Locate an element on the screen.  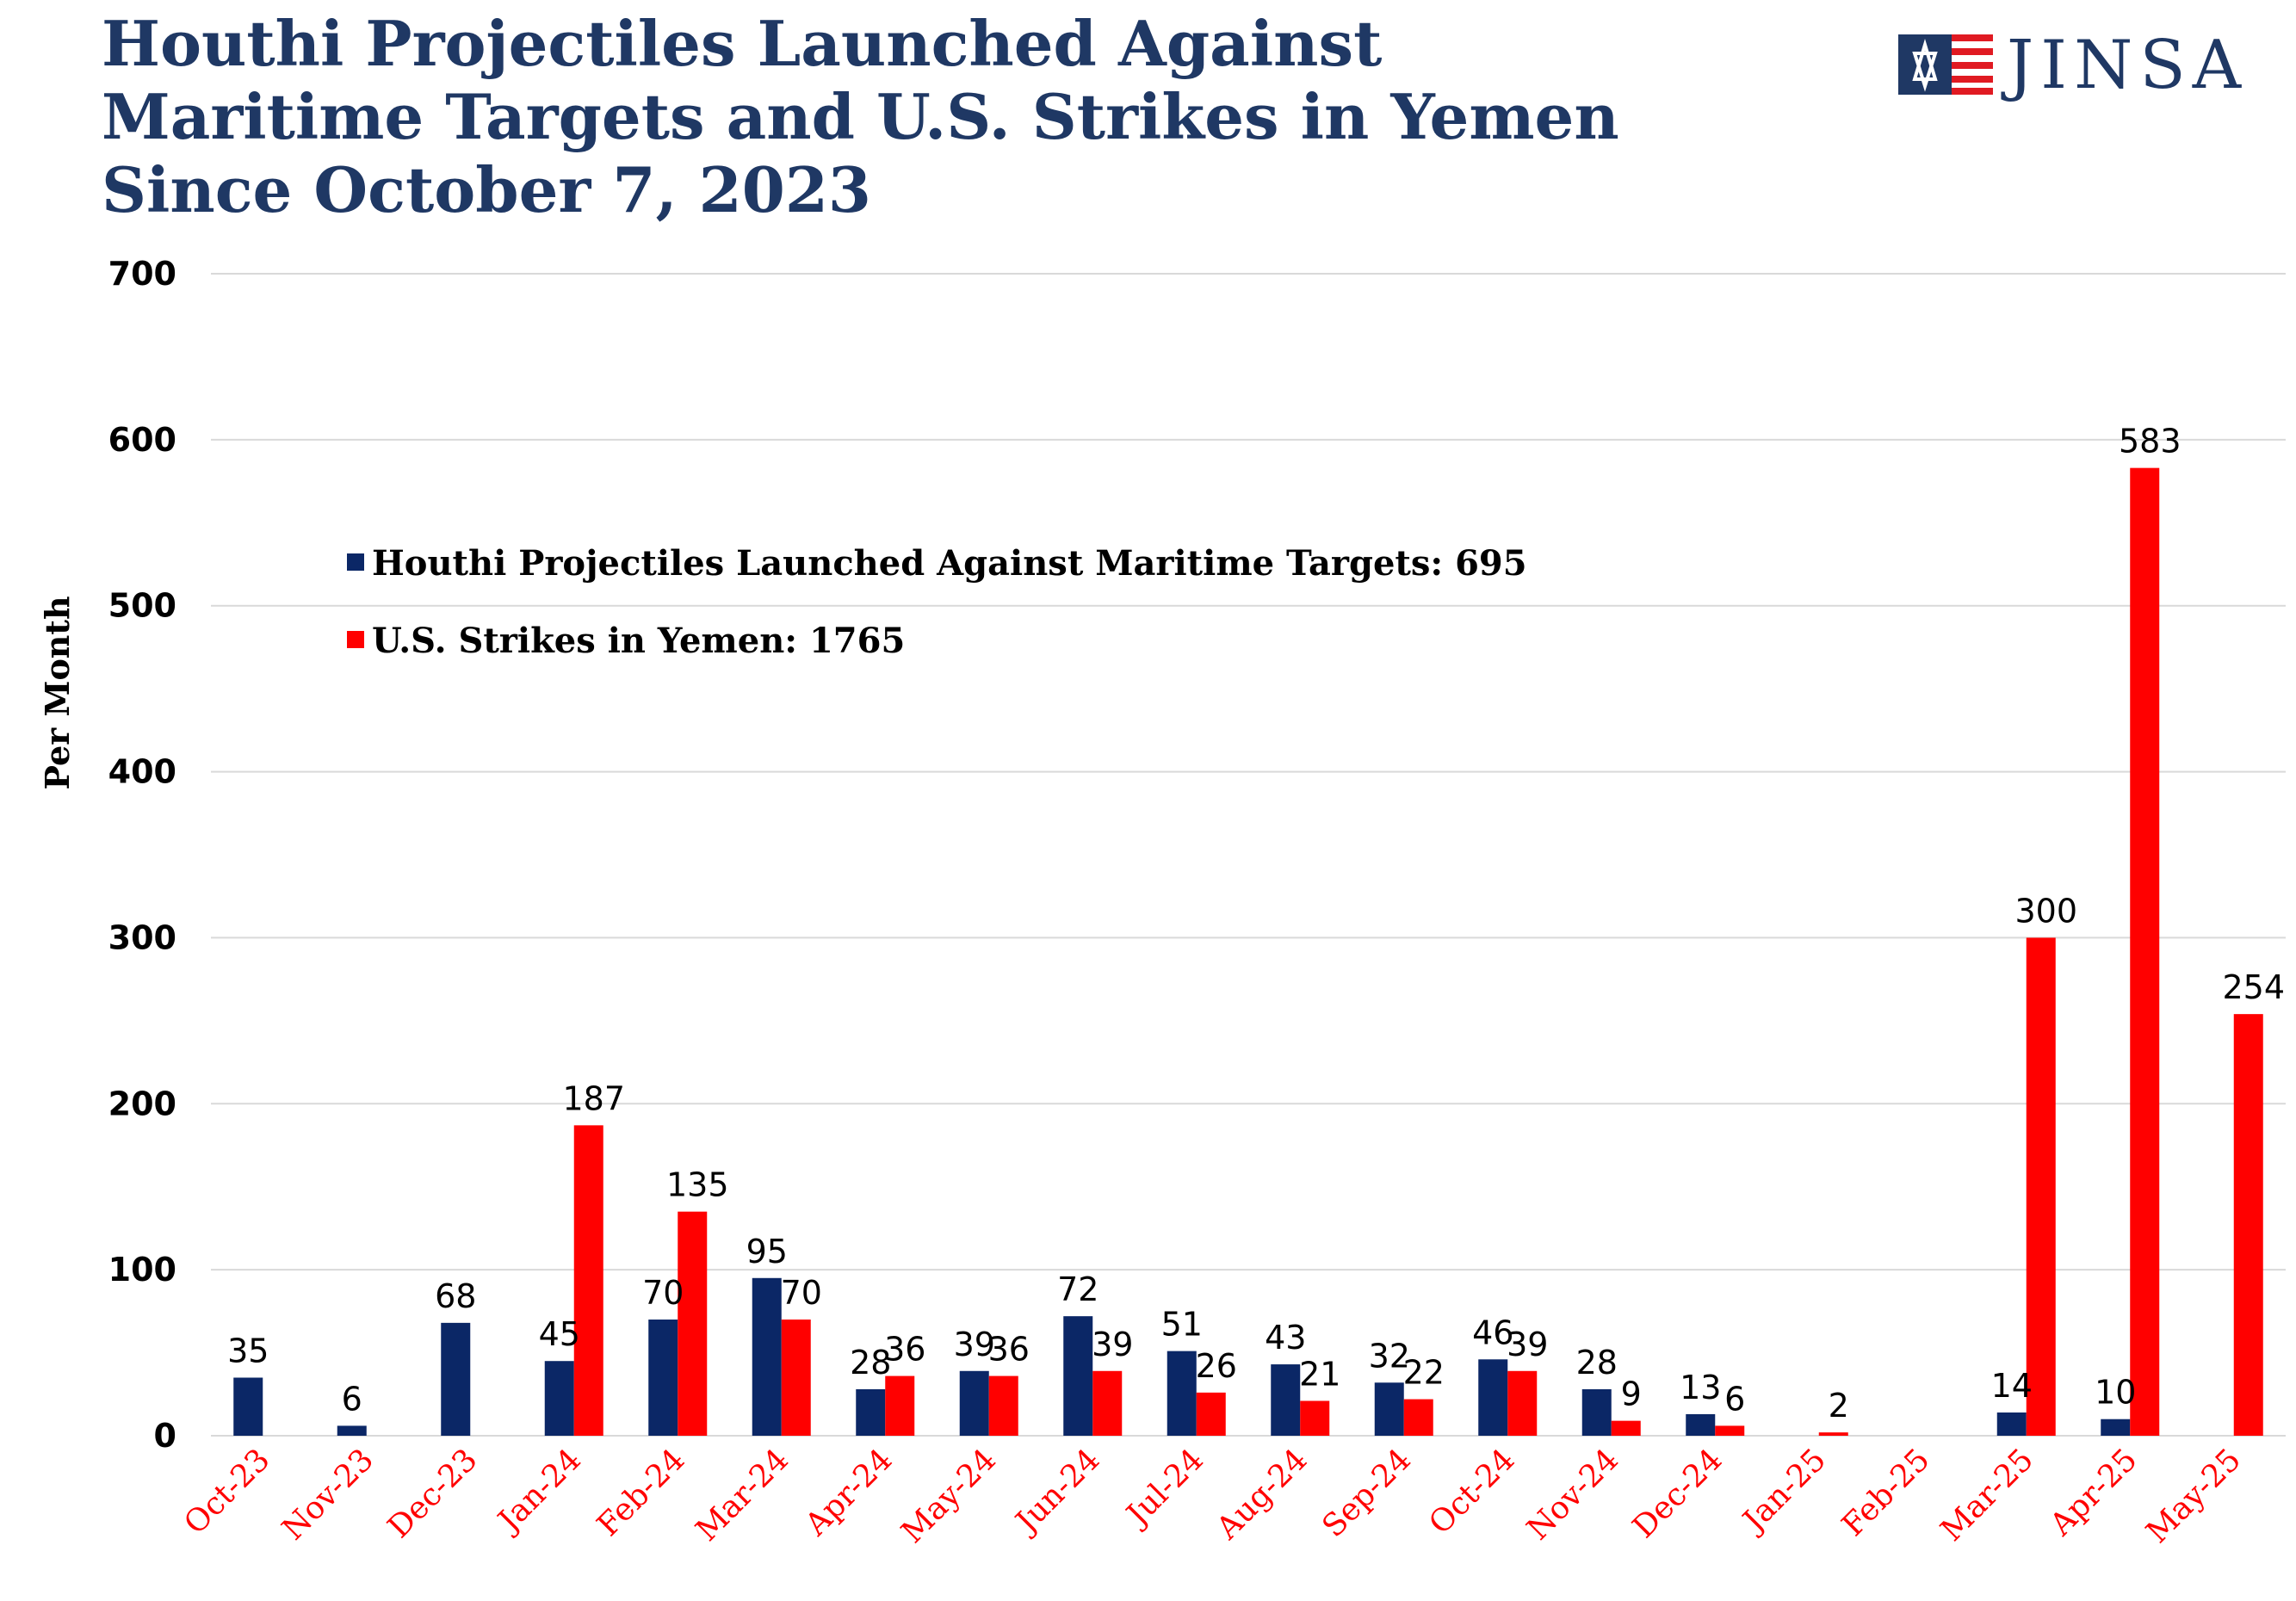
x-tick-label: Aug-24 is located at coordinates (1262, 1494).